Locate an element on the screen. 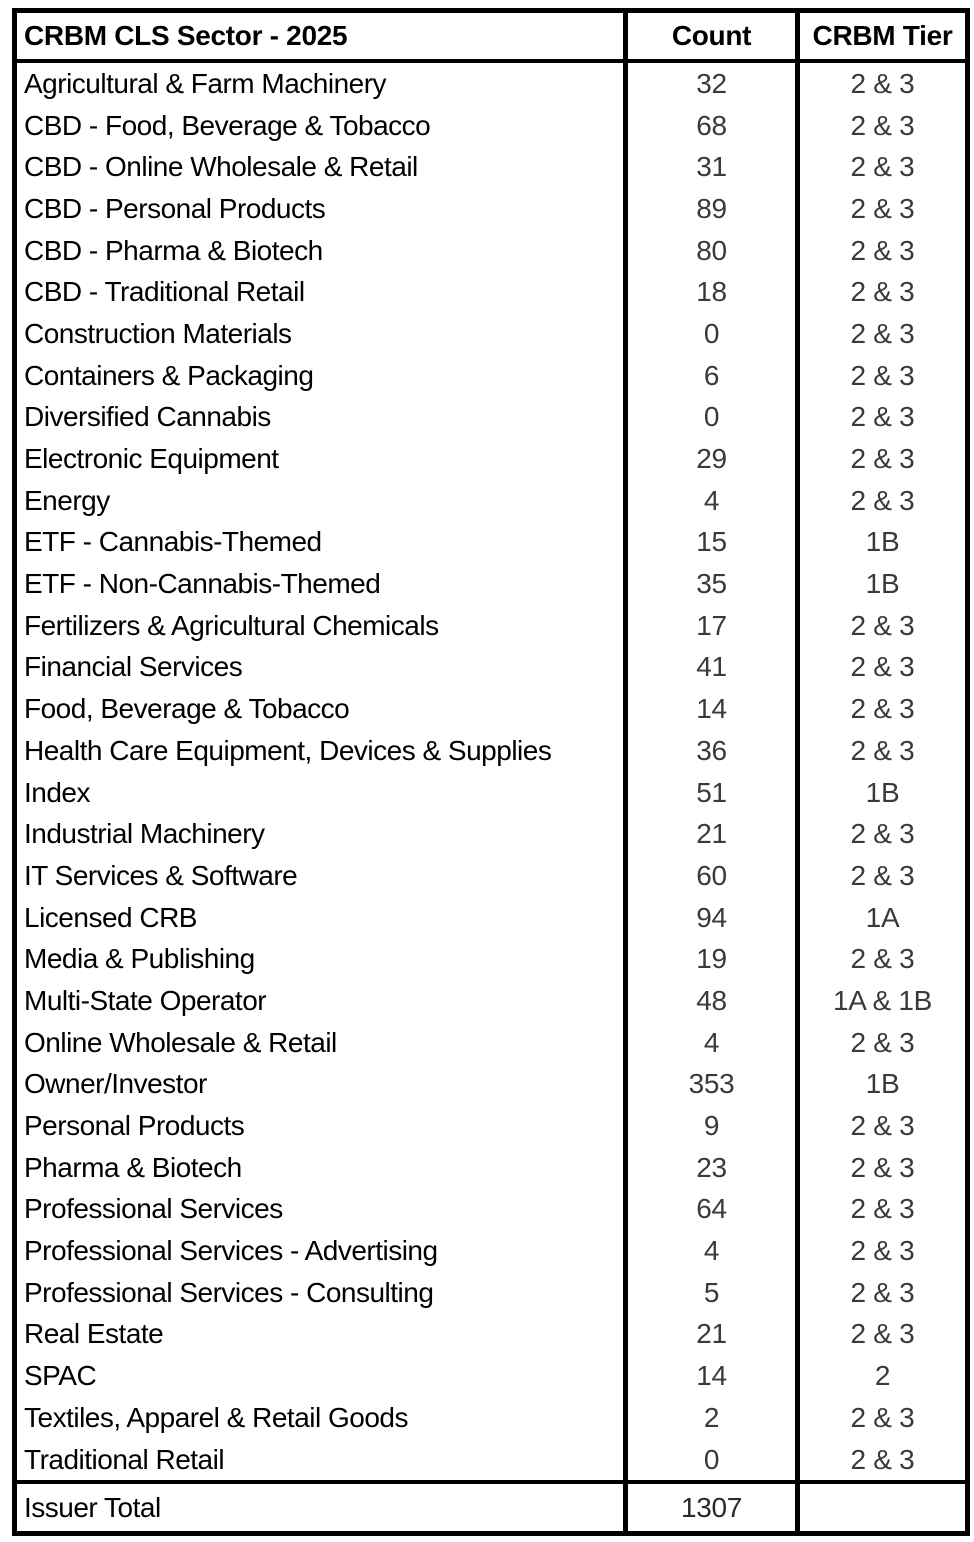 The width and height of the screenshot is (974, 1542). sector-cell: Traditional Retail is located at coordinates (320, 1460).